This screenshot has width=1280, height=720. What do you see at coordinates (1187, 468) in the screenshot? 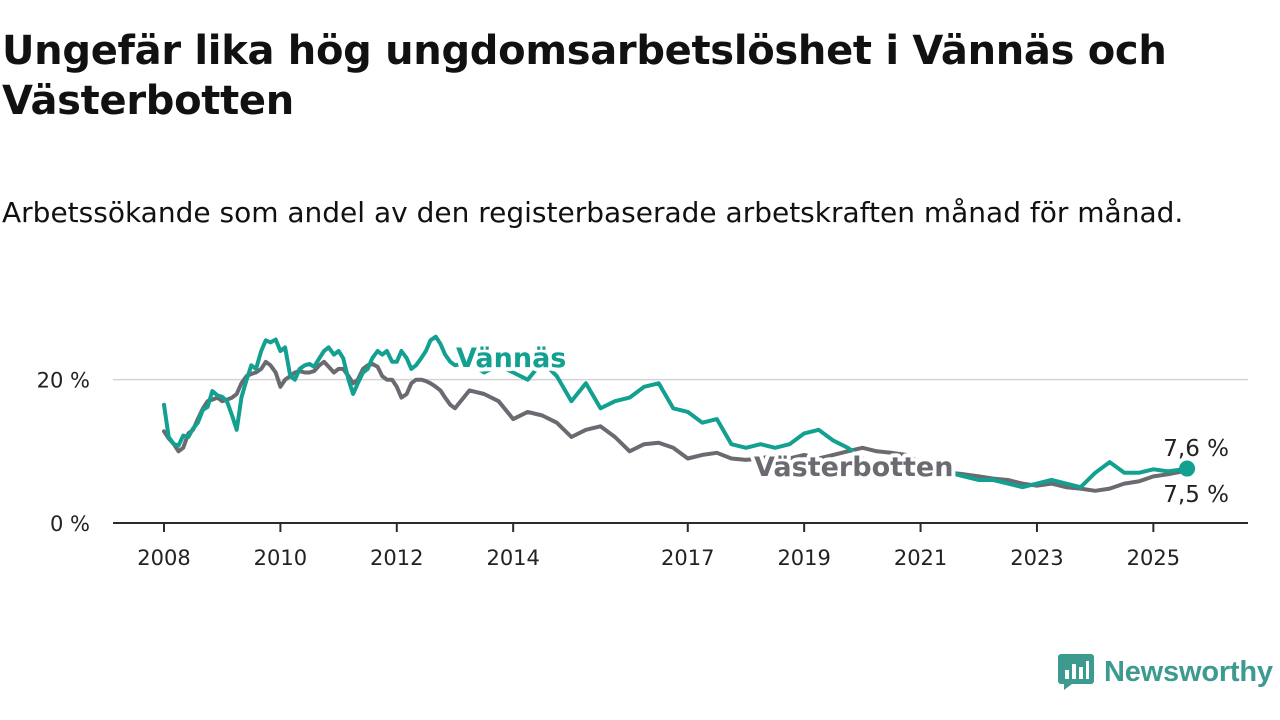
I see `end-point-vannas` at bounding box center [1187, 468].